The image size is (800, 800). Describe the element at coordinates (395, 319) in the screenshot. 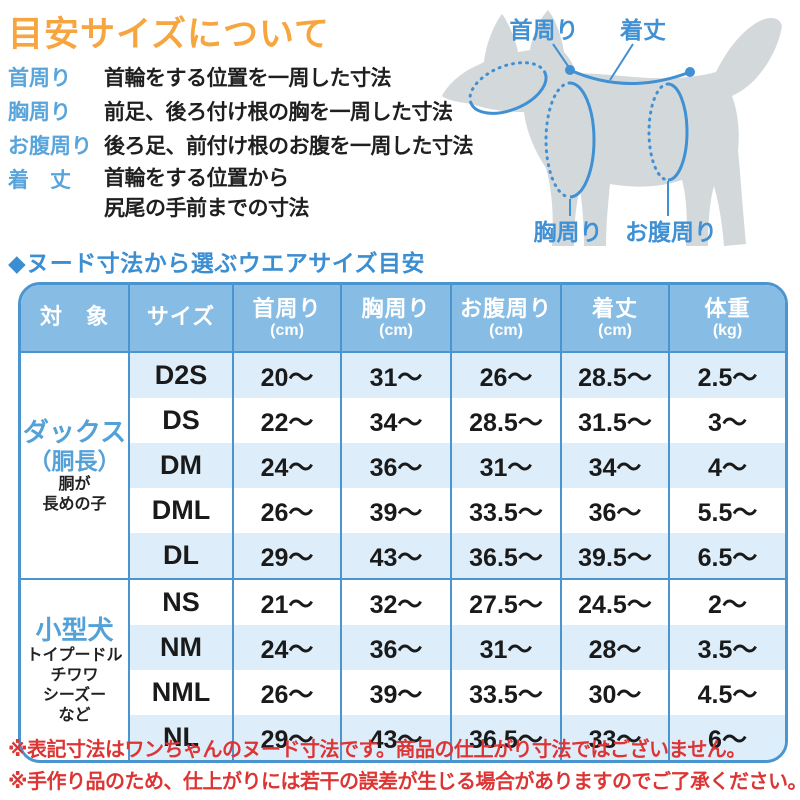

I see `header-chest: 胸周り (cm)` at that location.